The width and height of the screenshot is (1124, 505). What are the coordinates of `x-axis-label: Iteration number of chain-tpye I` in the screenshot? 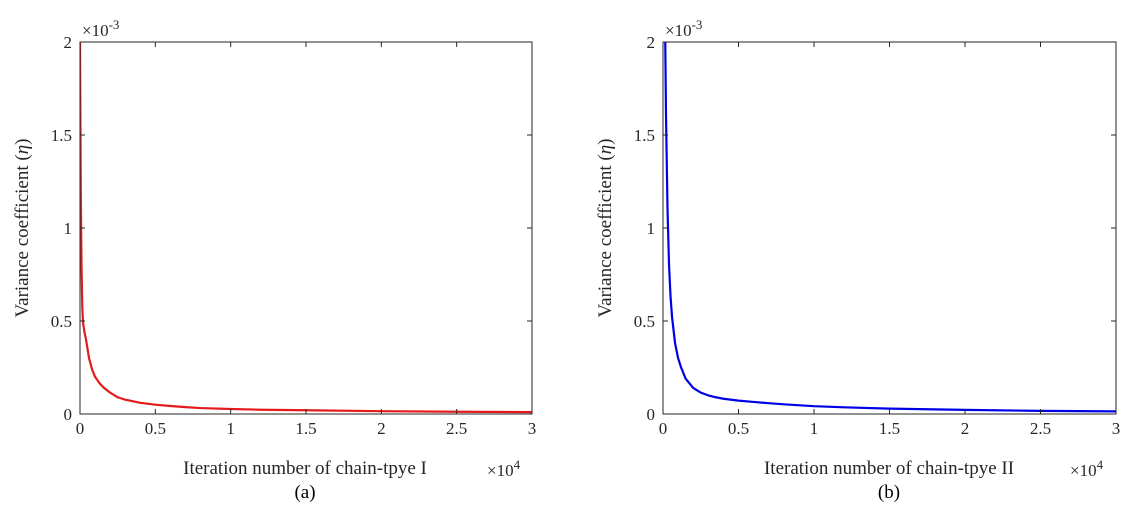 It's located at (305, 468).